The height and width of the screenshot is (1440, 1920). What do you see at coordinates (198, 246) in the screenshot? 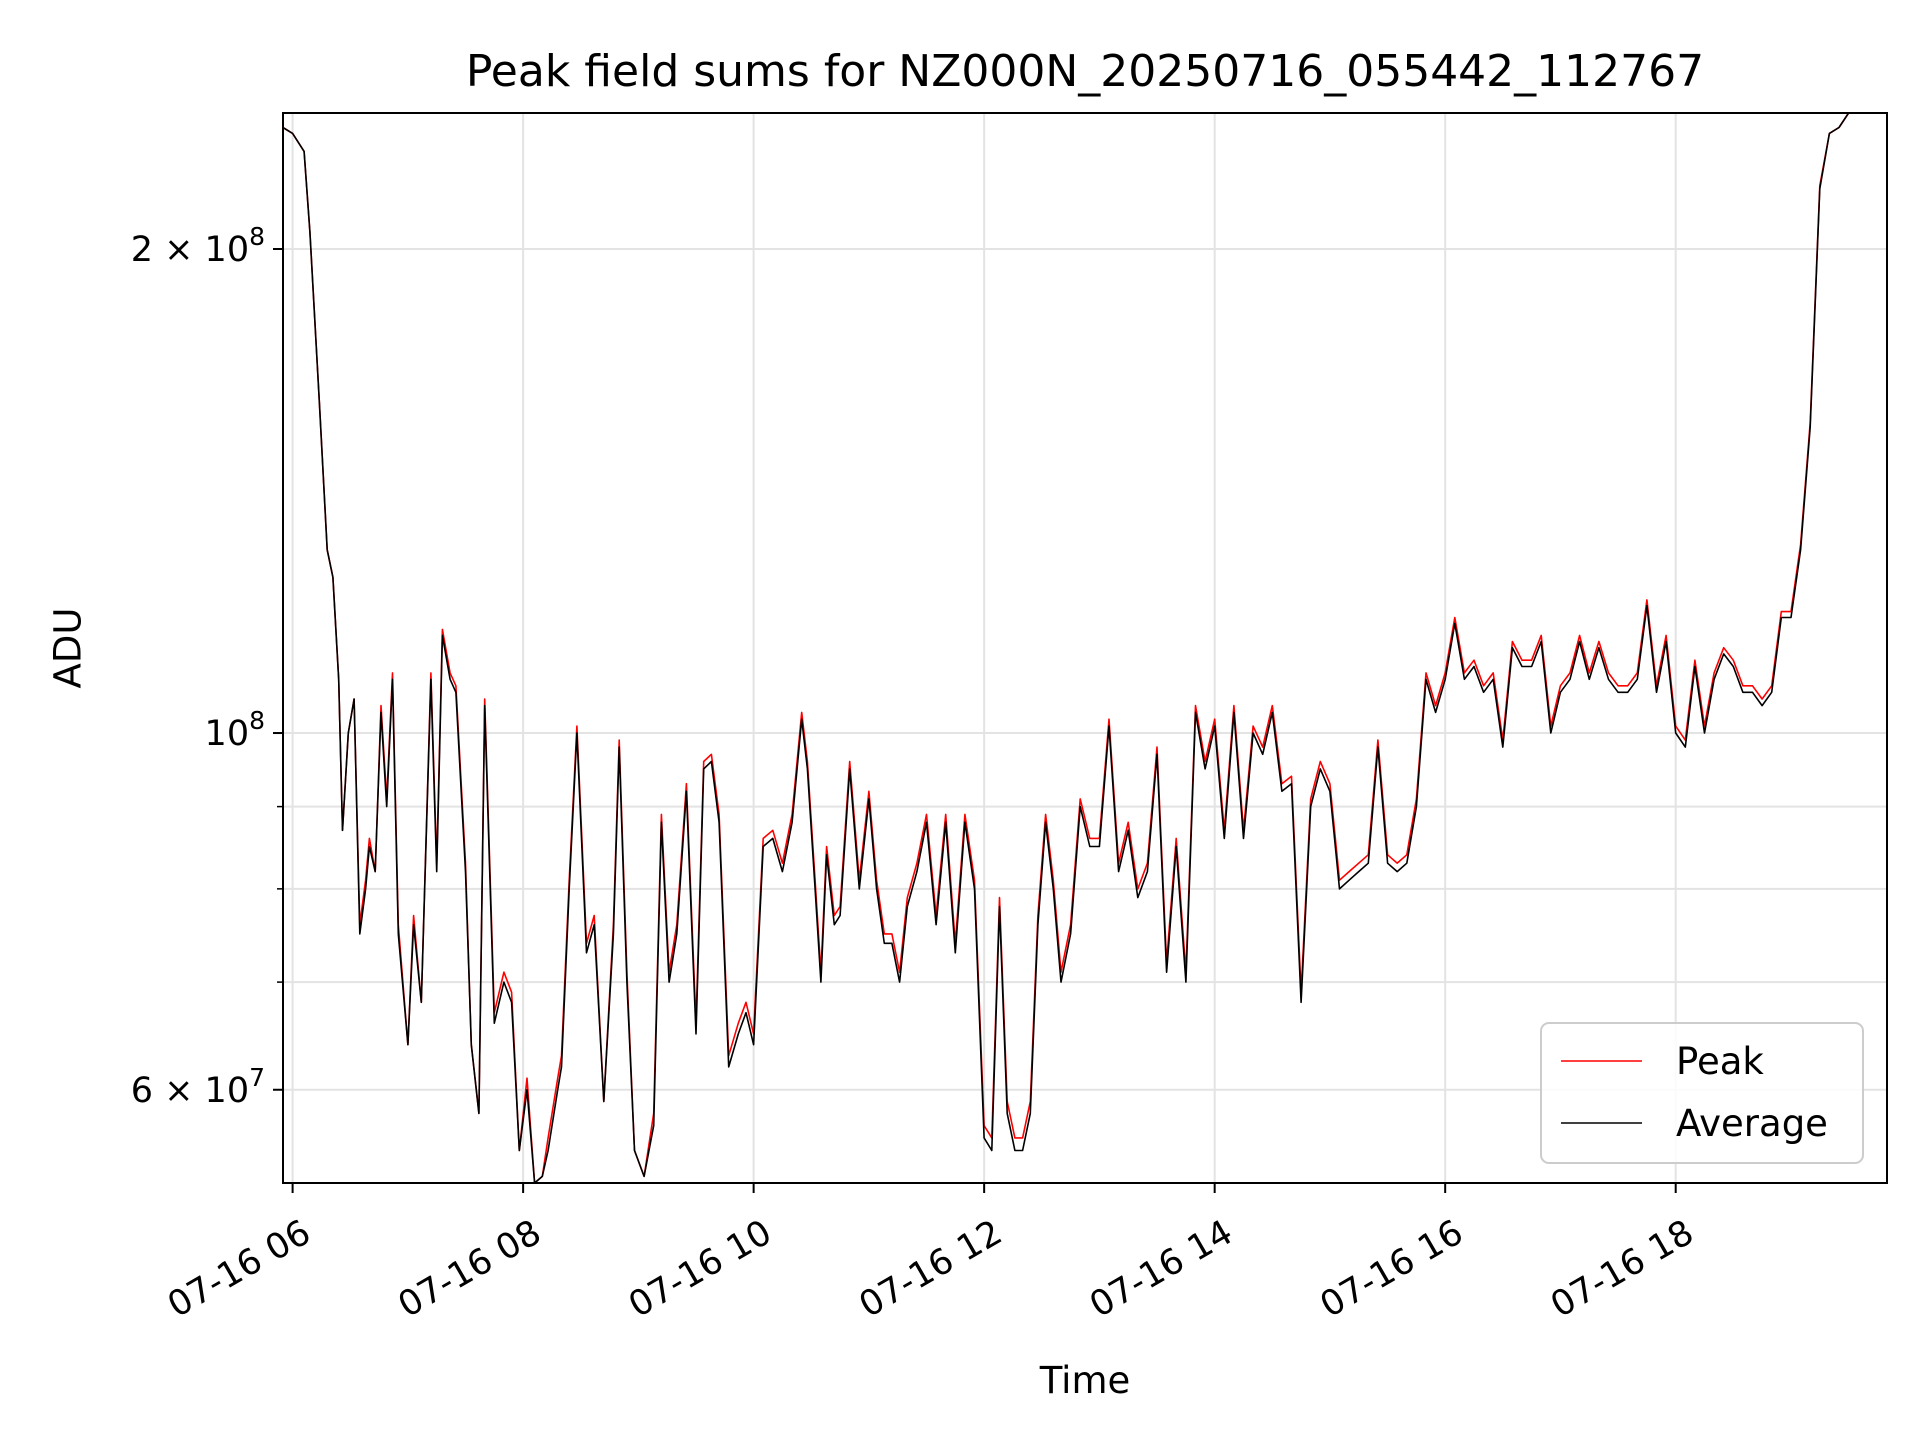
I see `y-tick-label: 2 × 10⁸` at bounding box center [198, 246].